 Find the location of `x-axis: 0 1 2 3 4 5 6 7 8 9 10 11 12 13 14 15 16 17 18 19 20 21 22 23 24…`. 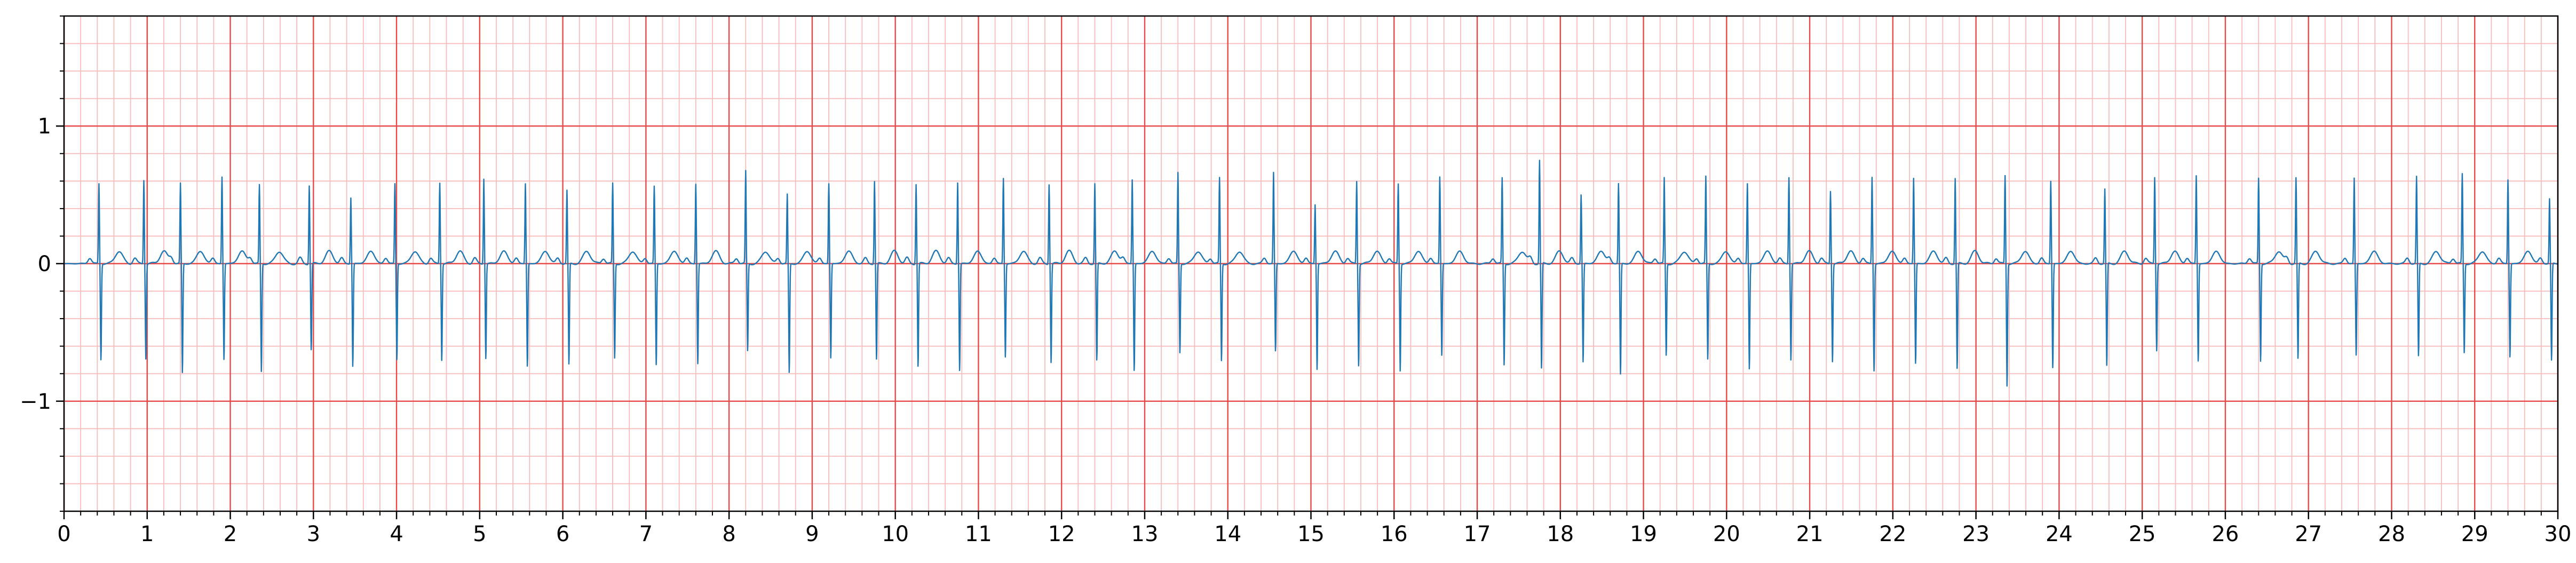

x-axis: 0 1 2 3 4 5 6 7 8 9 10 11 12 13 14 15 16 17 18 19 20 21 22 23 24… is located at coordinates (1314, 528).